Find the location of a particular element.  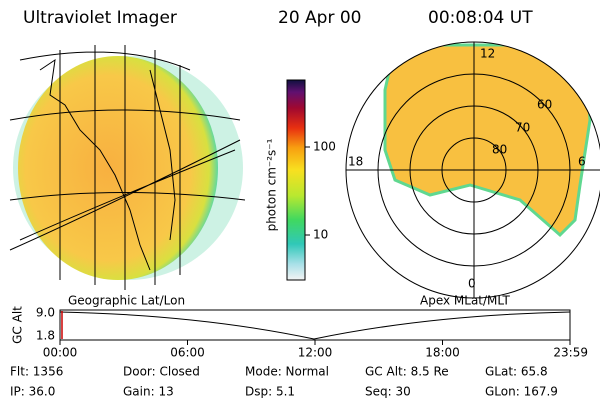

altitude-tick-label: 9.0 is located at coordinates (45, 313).